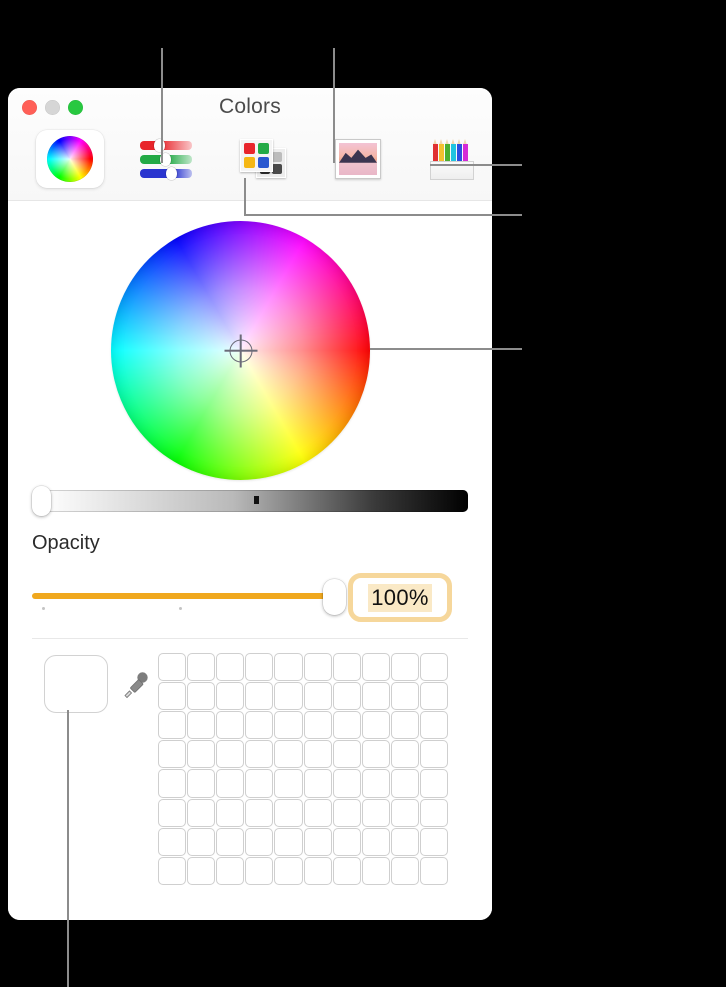 The height and width of the screenshot is (987, 726). I want to click on opacity-slider-thumb, so click(334, 597).